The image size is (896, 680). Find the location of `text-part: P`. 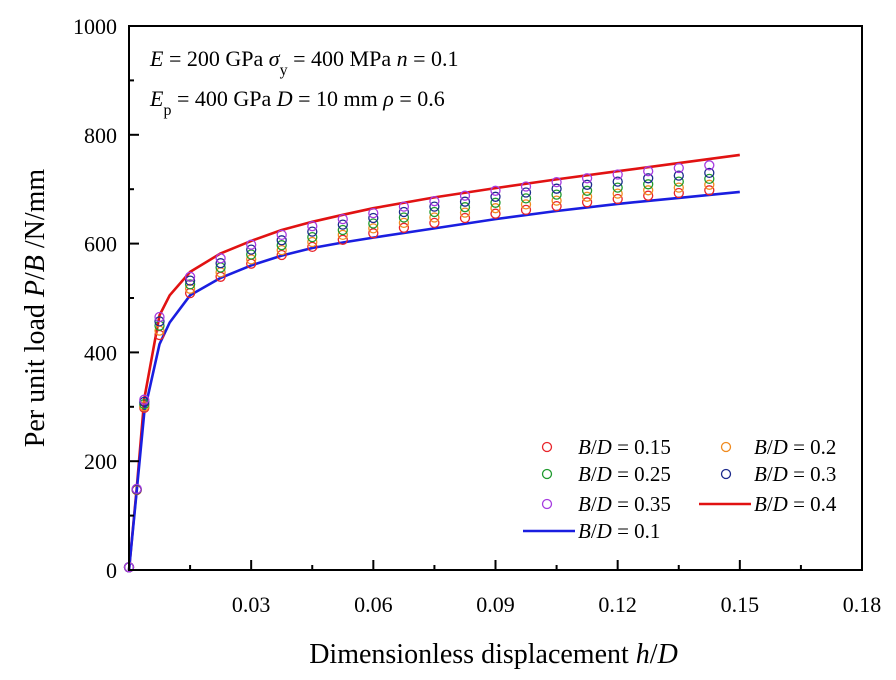

text-part: P is located at coordinates (35, 289).